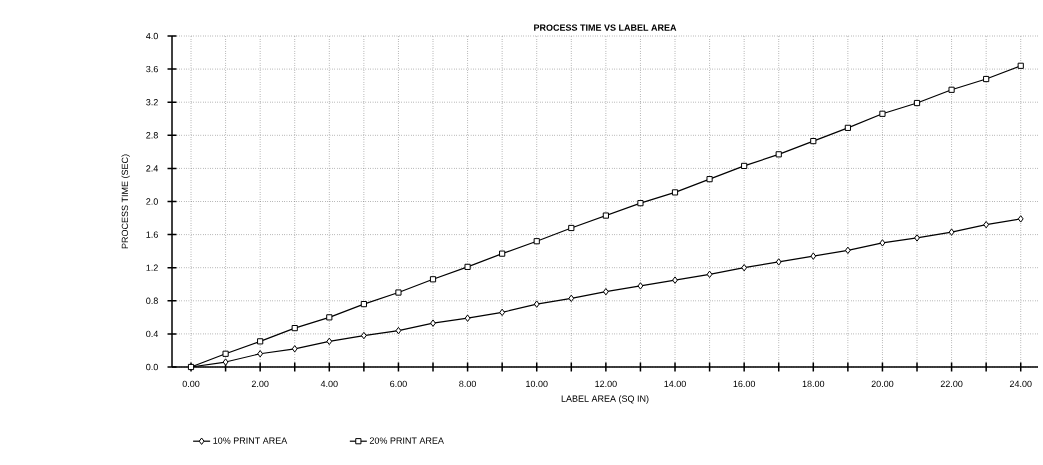 This screenshot has height=465, width=1043. I want to click on legend-label: 10% PRINT AREA, so click(250, 440).